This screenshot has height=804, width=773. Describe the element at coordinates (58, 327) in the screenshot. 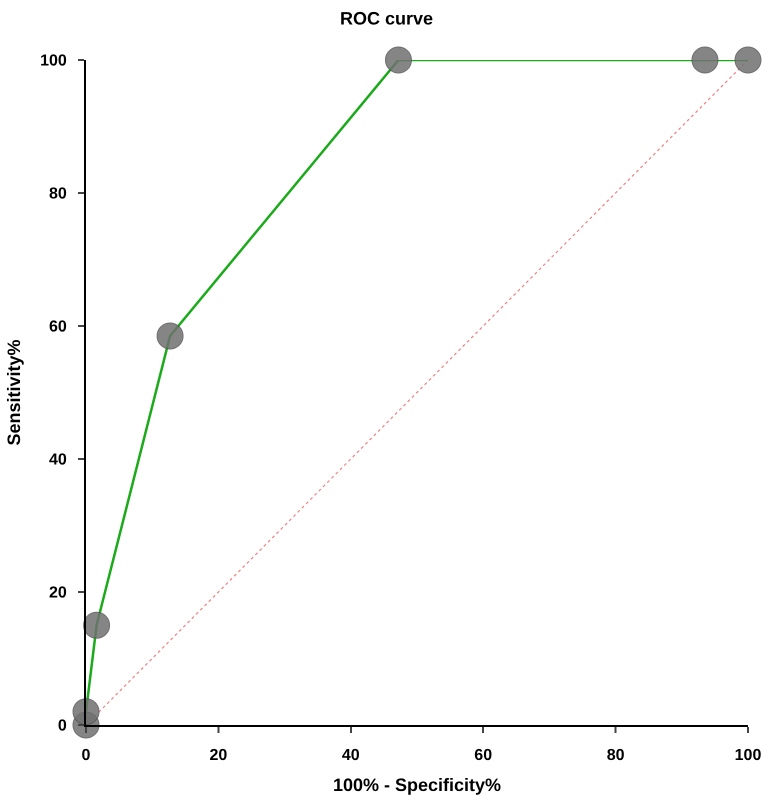

I see `y-tick-label: 60` at that location.